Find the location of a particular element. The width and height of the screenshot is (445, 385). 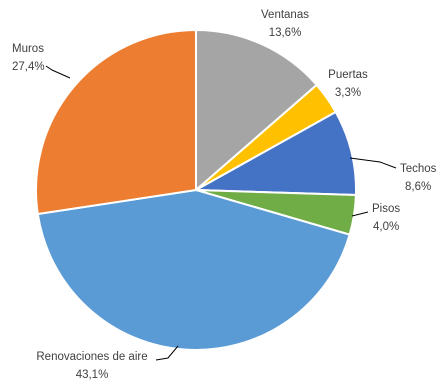

slice-label-name-puertas: Puertas is located at coordinates (348, 75).